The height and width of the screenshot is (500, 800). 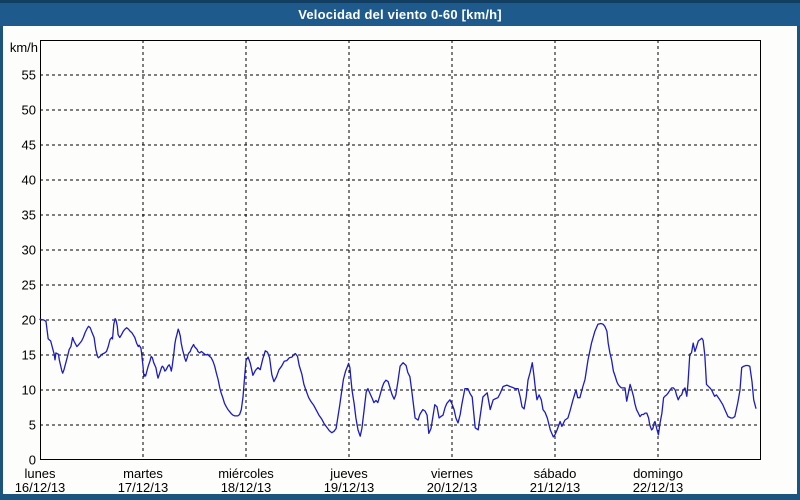 What do you see at coordinates (32, 425) in the screenshot?
I see `y-tick-label: 5` at bounding box center [32, 425].